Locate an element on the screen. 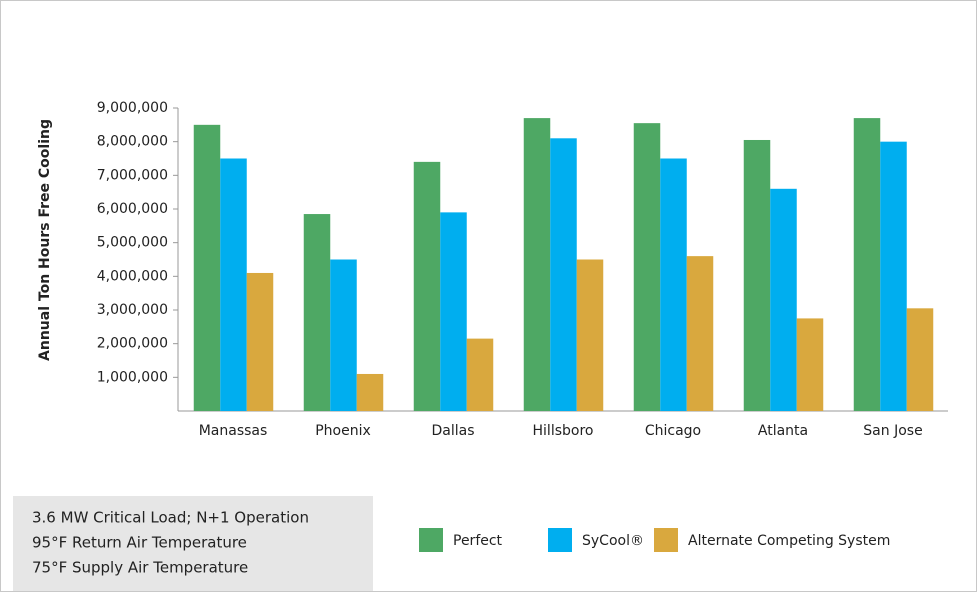  x-tick-label: Manassas is located at coordinates (233, 431).